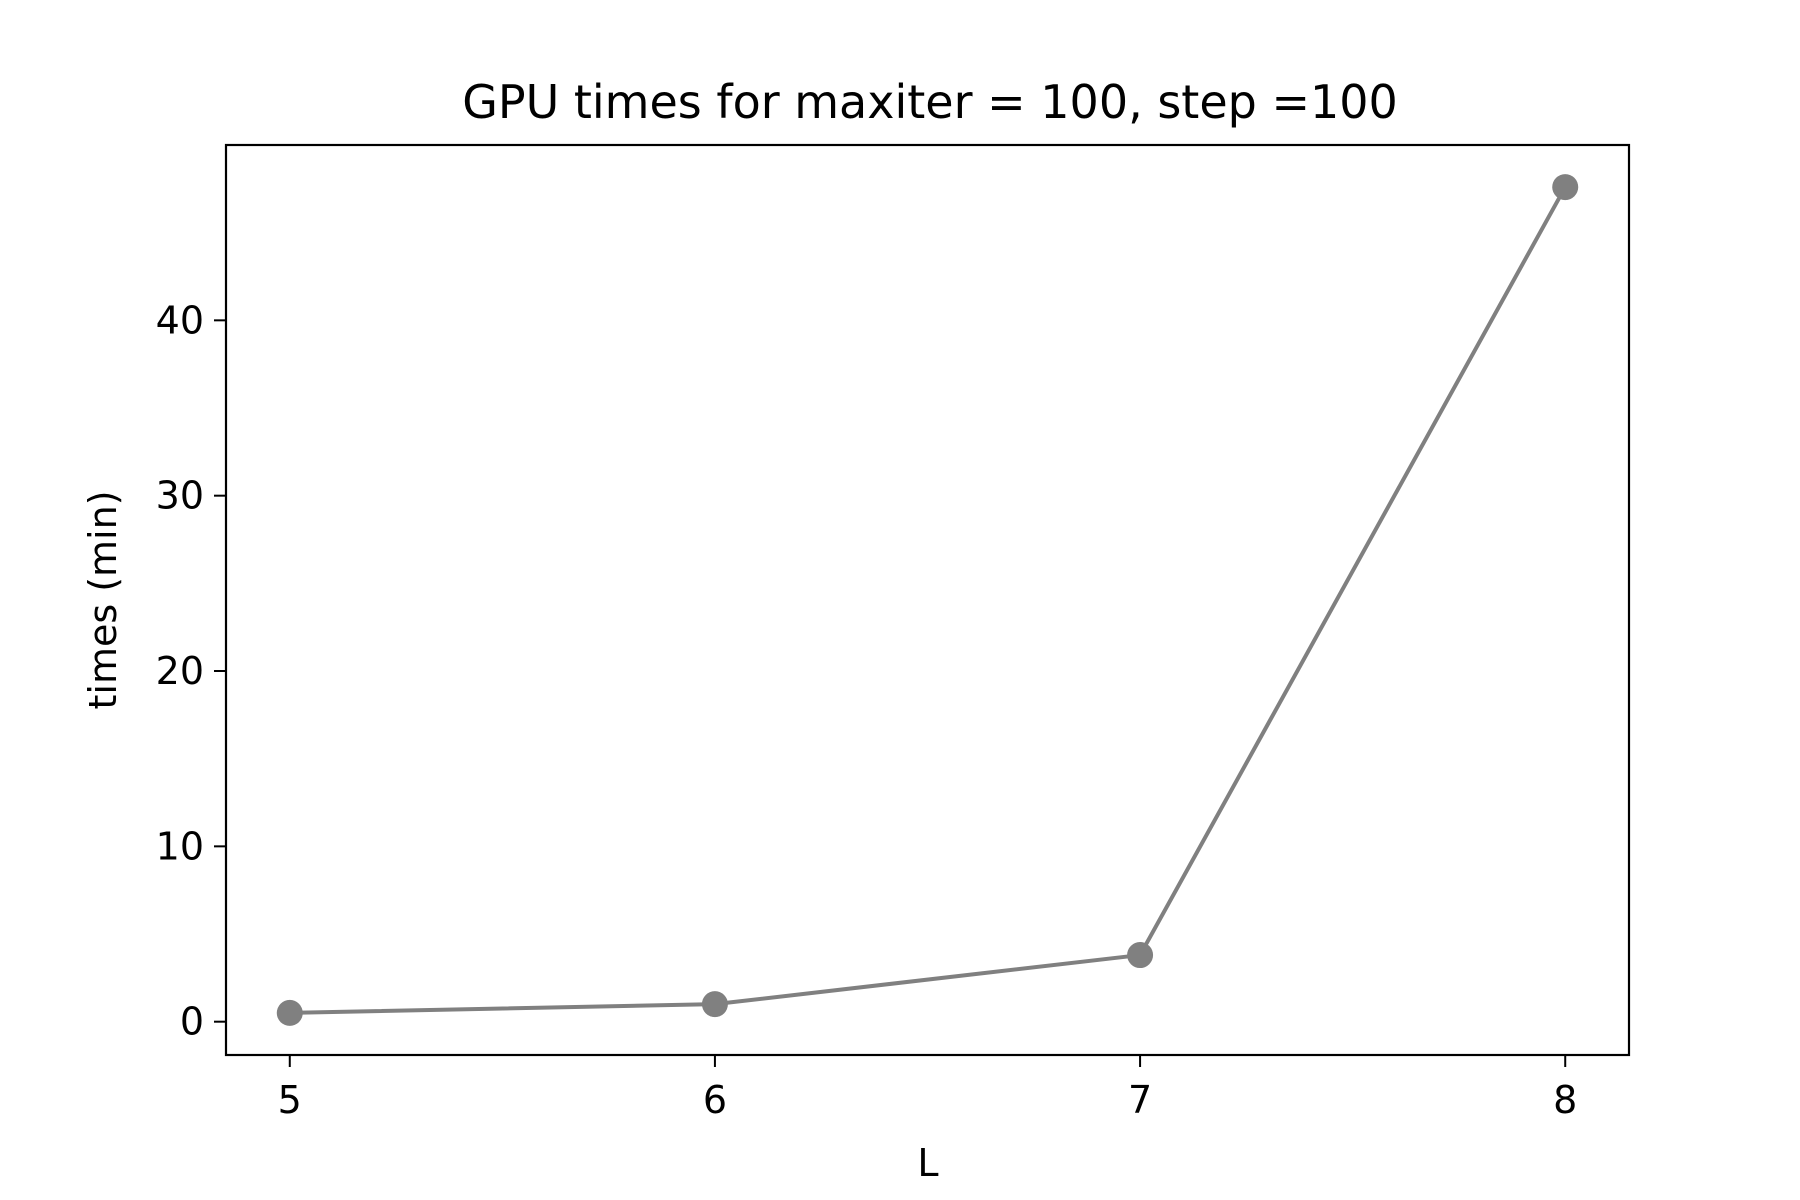  Describe the element at coordinates (715, 1100) in the screenshot. I see `x-tick-label: 6` at that location.